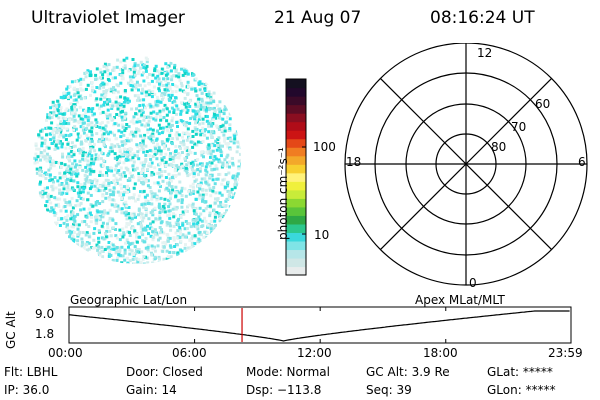  I want to click on status-seq: Seq: 39, so click(389, 390).